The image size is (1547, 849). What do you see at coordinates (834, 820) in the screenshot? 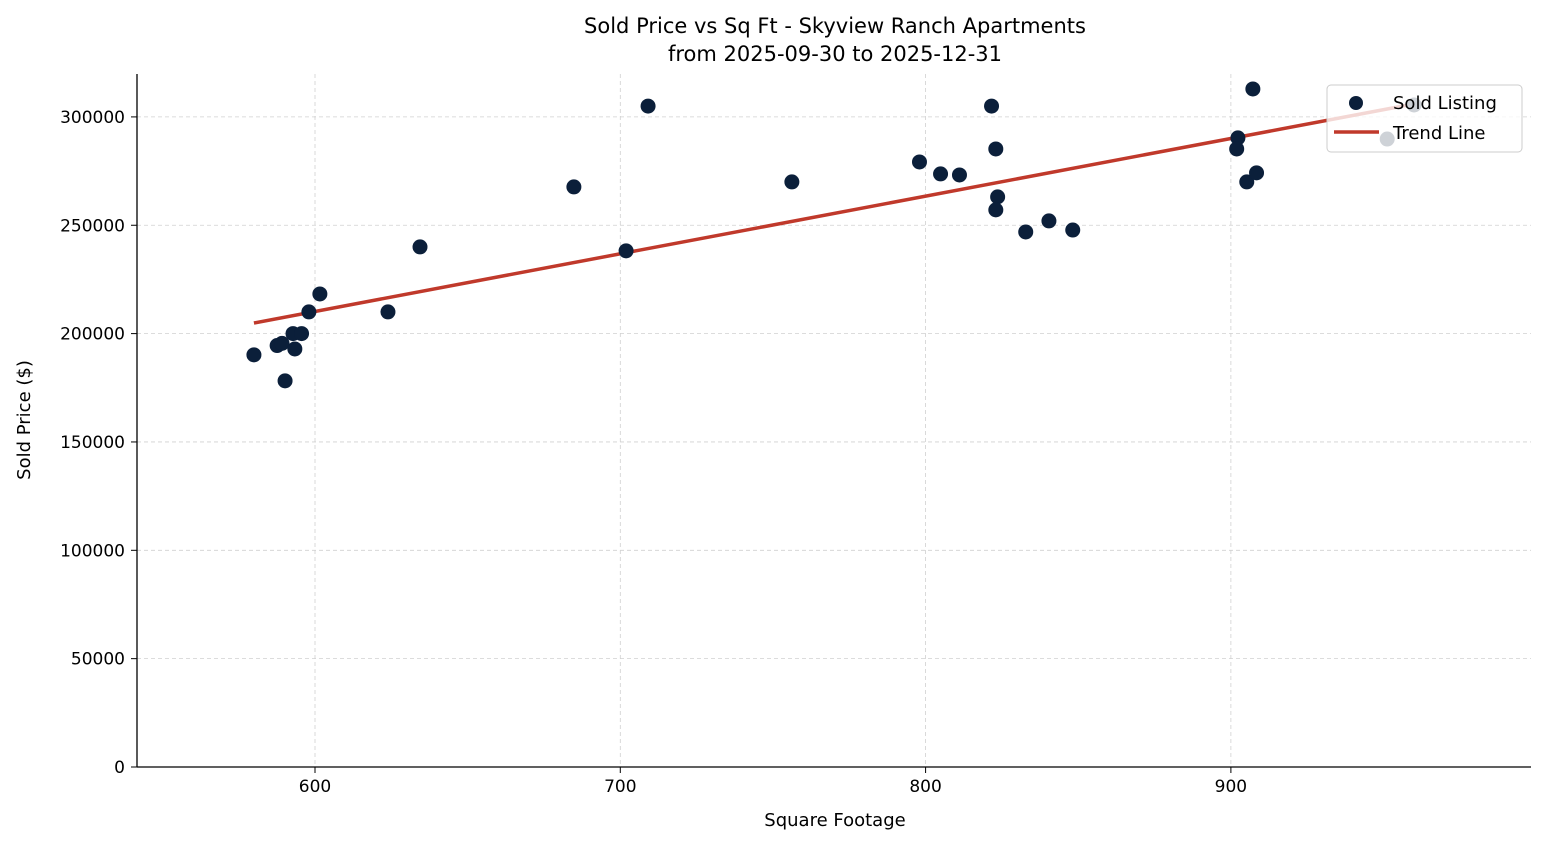
I see `x-axis-label: Square Footage` at bounding box center [834, 820].